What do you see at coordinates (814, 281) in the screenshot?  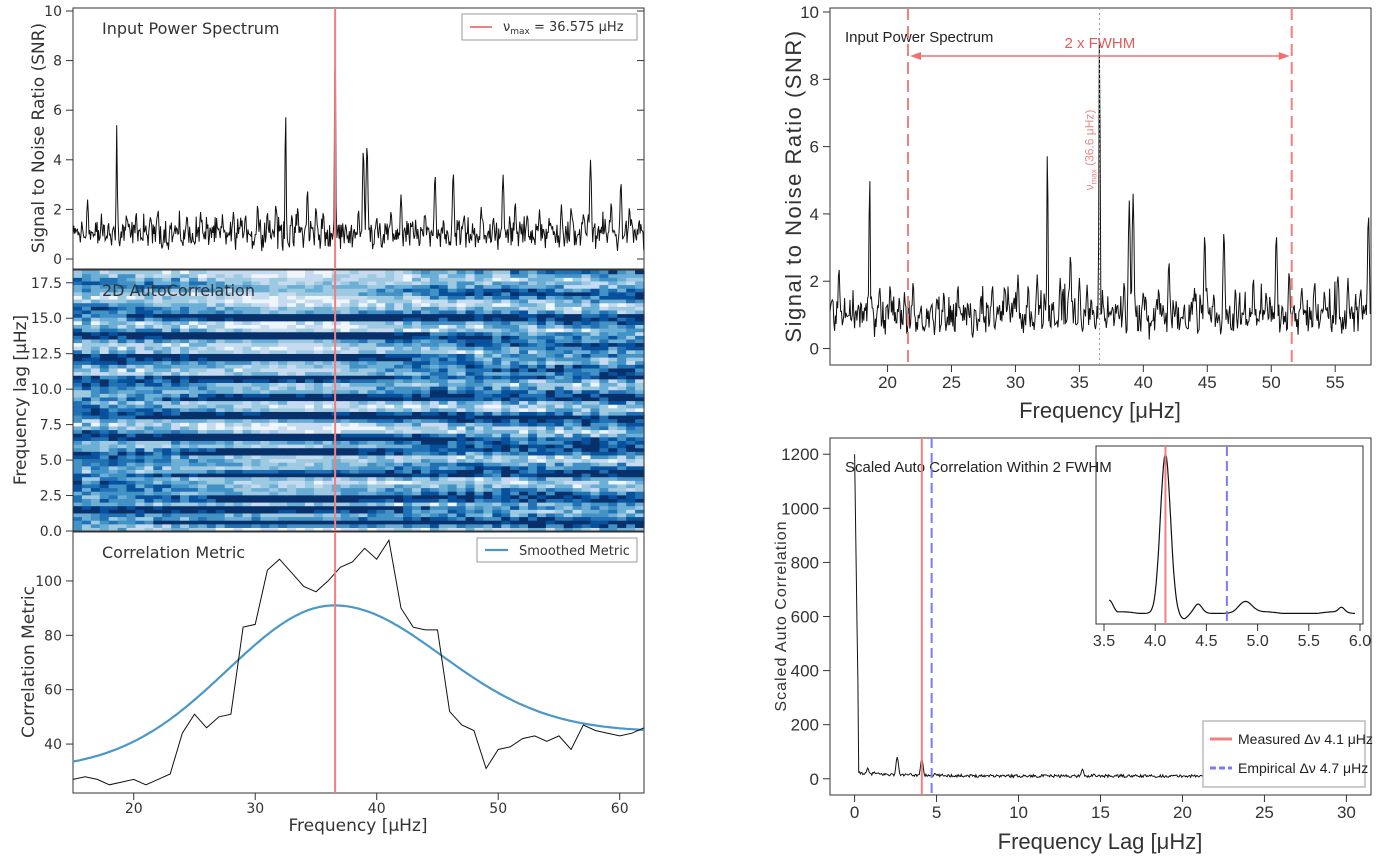 I see `rt-ytick-label: 2` at bounding box center [814, 281].